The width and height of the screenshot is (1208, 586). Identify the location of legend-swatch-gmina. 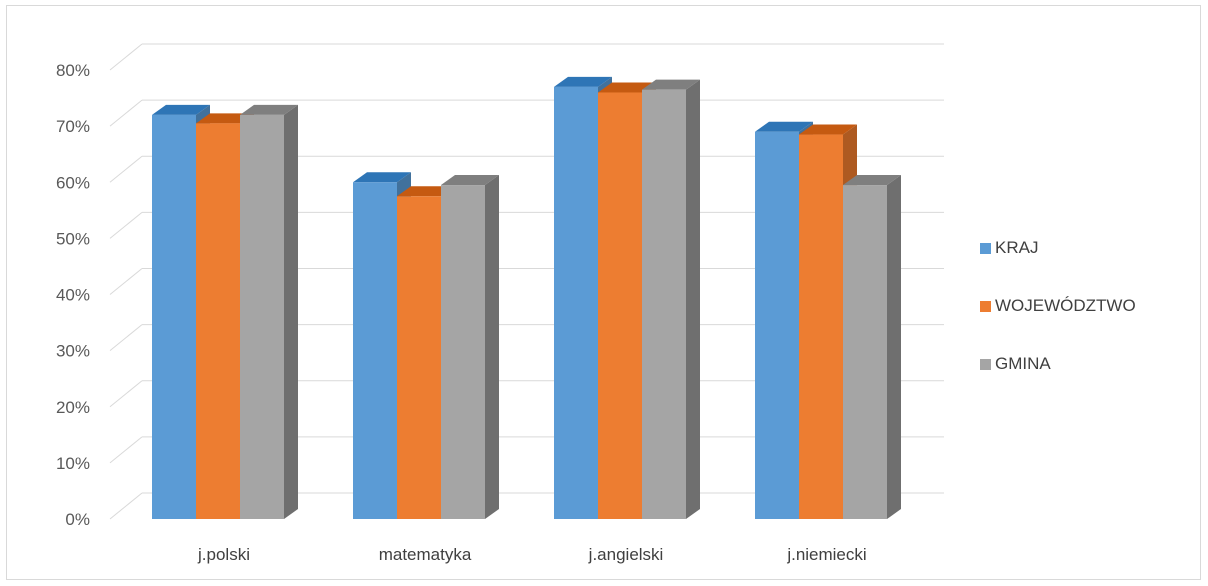
(985, 364).